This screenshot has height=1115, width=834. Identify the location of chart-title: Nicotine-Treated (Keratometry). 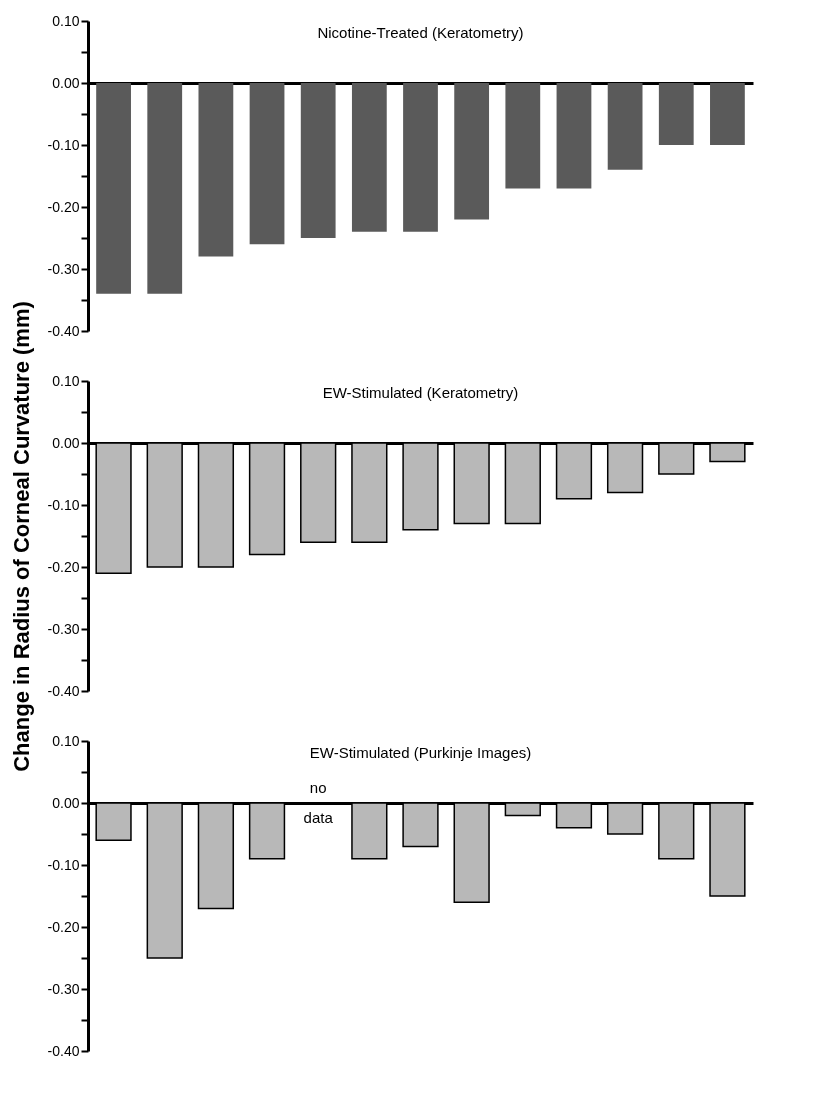
(420, 32).